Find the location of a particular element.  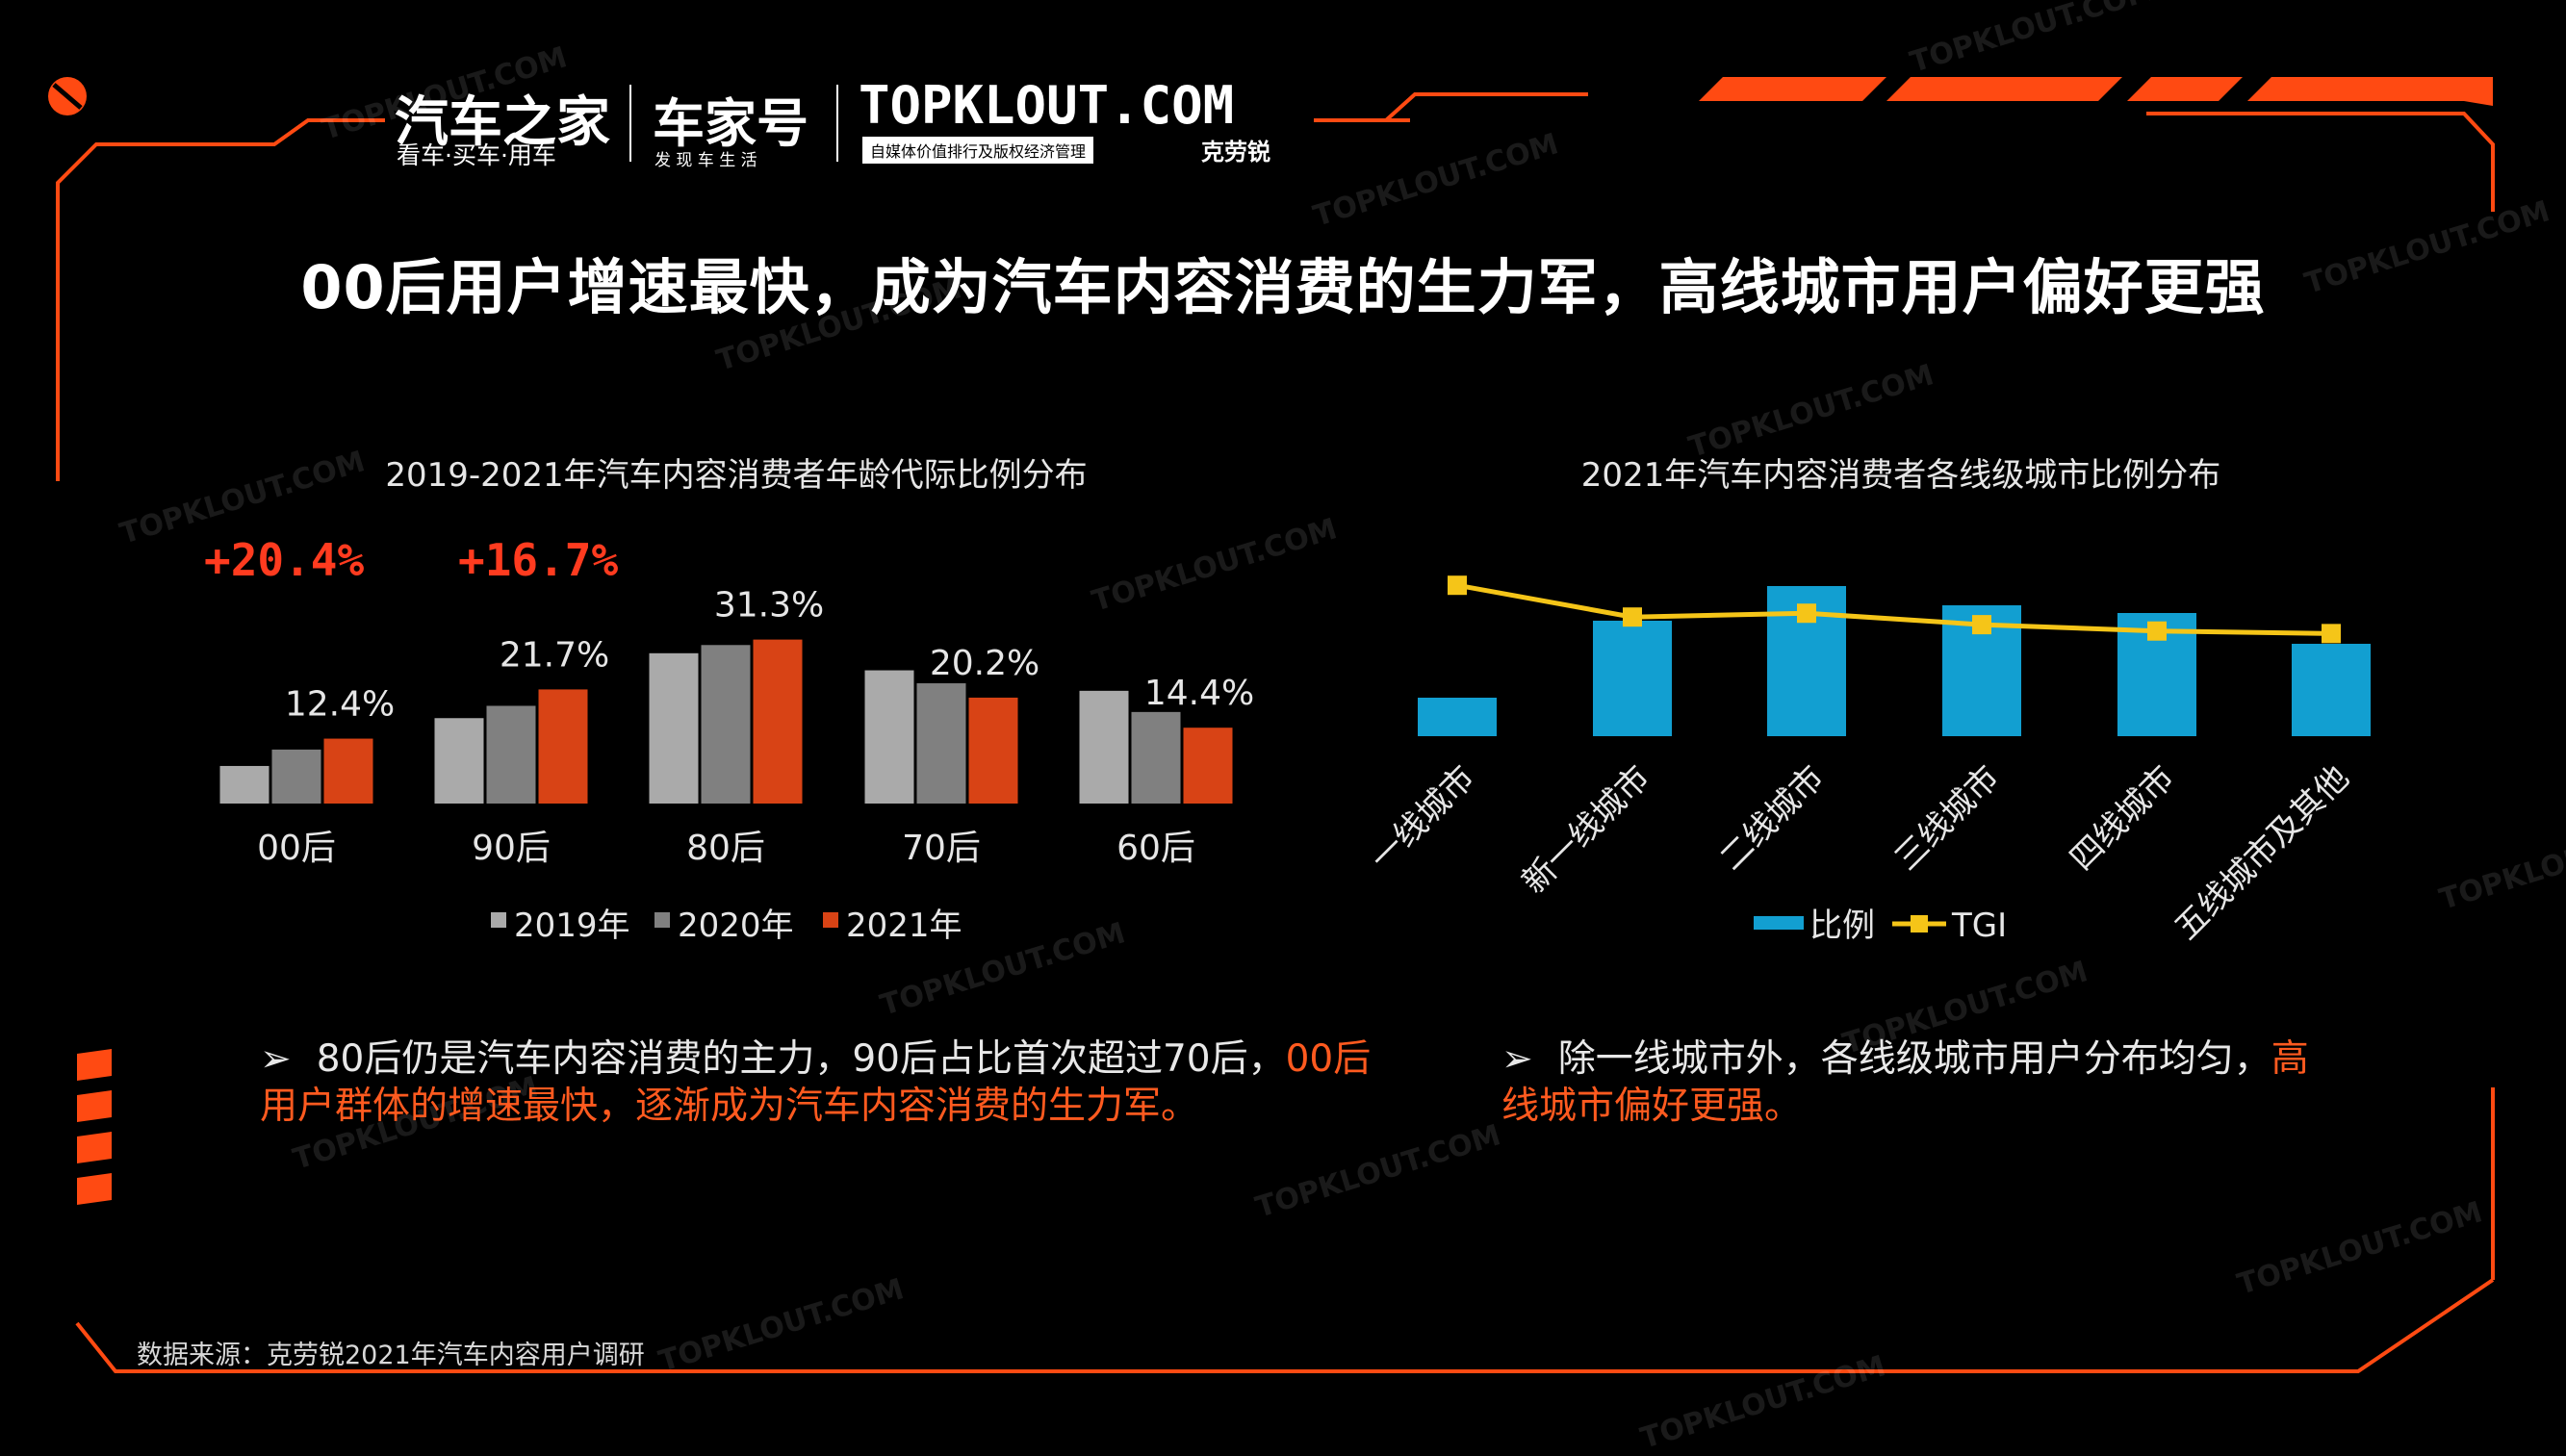

bar-90后-2020年 is located at coordinates (511, 754).